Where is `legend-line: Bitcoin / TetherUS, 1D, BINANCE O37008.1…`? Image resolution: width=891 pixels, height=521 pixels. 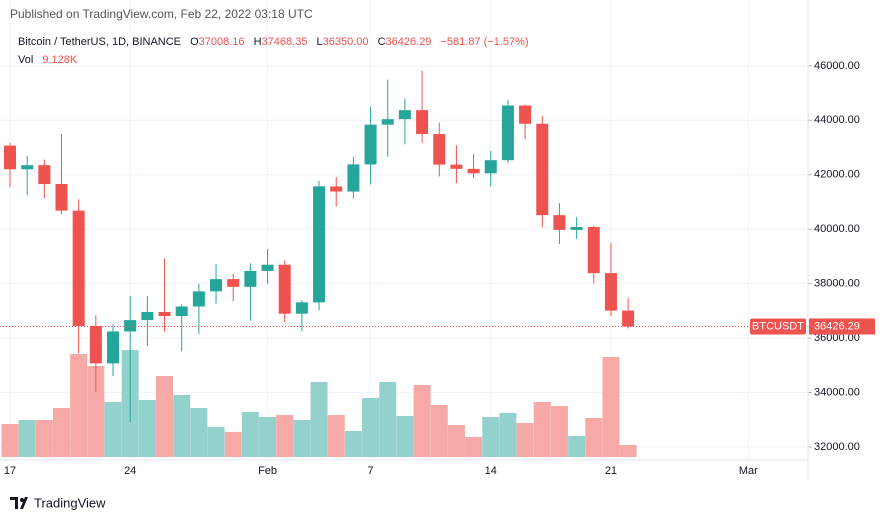 legend-line: Bitcoin / TetherUS, 1D, BINANCE O37008.1… is located at coordinates (273, 42).